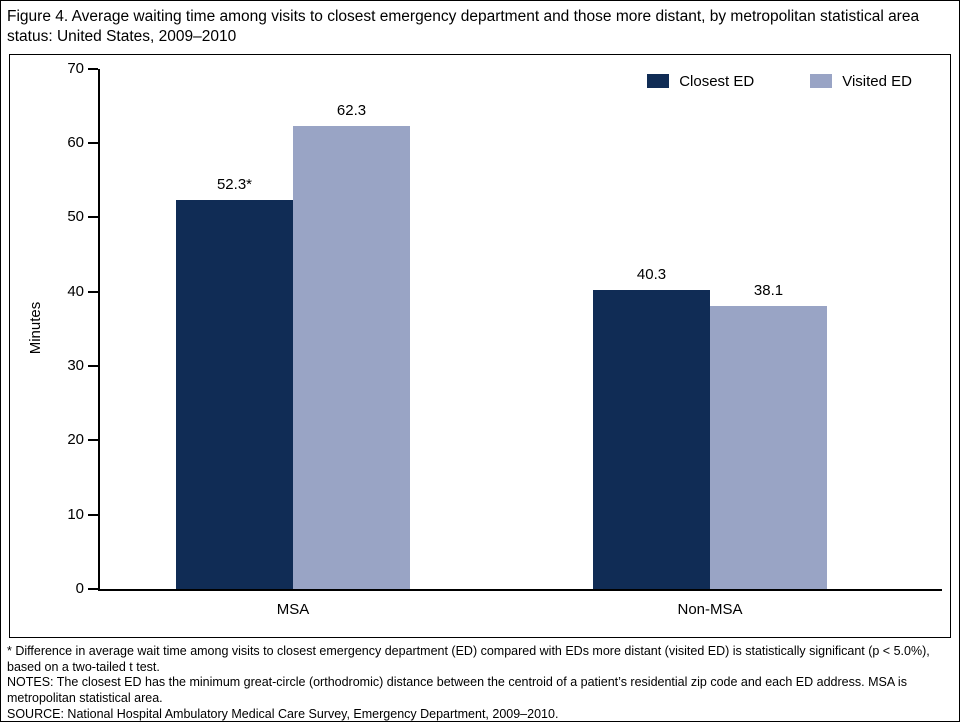 The width and height of the screenshot is (960, 727). I want to click on bar-value-label: 62.3, so click(351, 111).